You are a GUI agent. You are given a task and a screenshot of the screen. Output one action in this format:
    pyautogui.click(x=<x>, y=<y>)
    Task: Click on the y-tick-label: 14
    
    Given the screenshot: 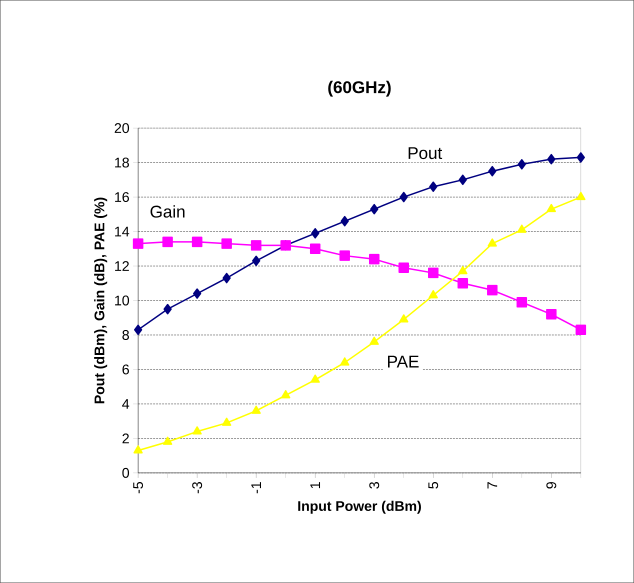 What is the action you would take?
    pyautogui.click(x=122, y=231)
    